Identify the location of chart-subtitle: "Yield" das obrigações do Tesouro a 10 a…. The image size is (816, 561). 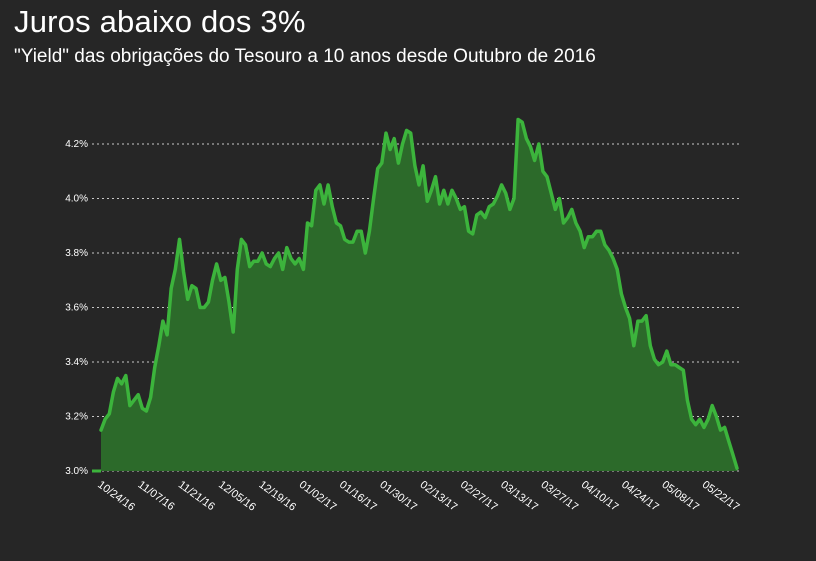
(305, 56).